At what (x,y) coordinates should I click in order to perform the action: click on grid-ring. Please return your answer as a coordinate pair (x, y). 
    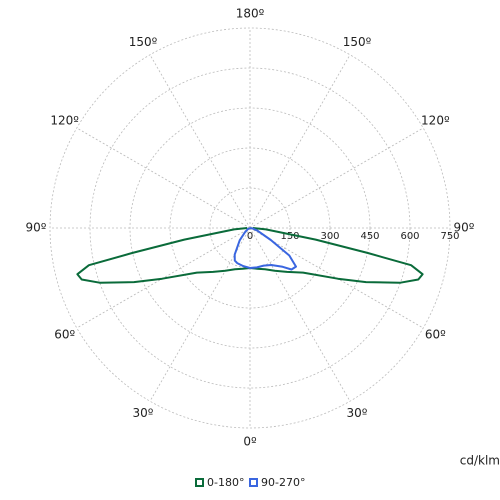
    Looking at the image, I should click on (250, 228).